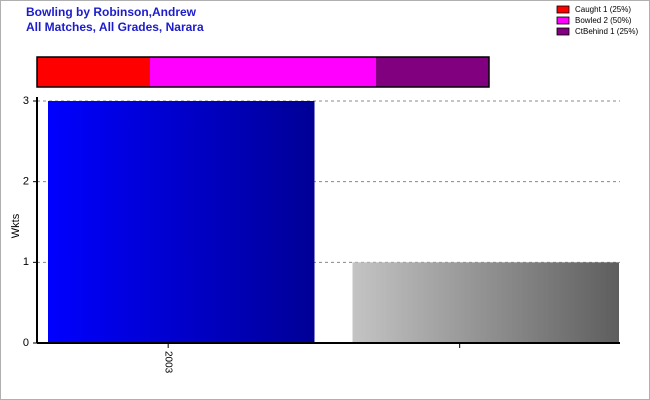 The width and height of the screenshot is (650, 400). What do you see at coordinates (26, 182) in the screenshot?
I see `y-tick-label: 2` at bounding box center [26, 182].